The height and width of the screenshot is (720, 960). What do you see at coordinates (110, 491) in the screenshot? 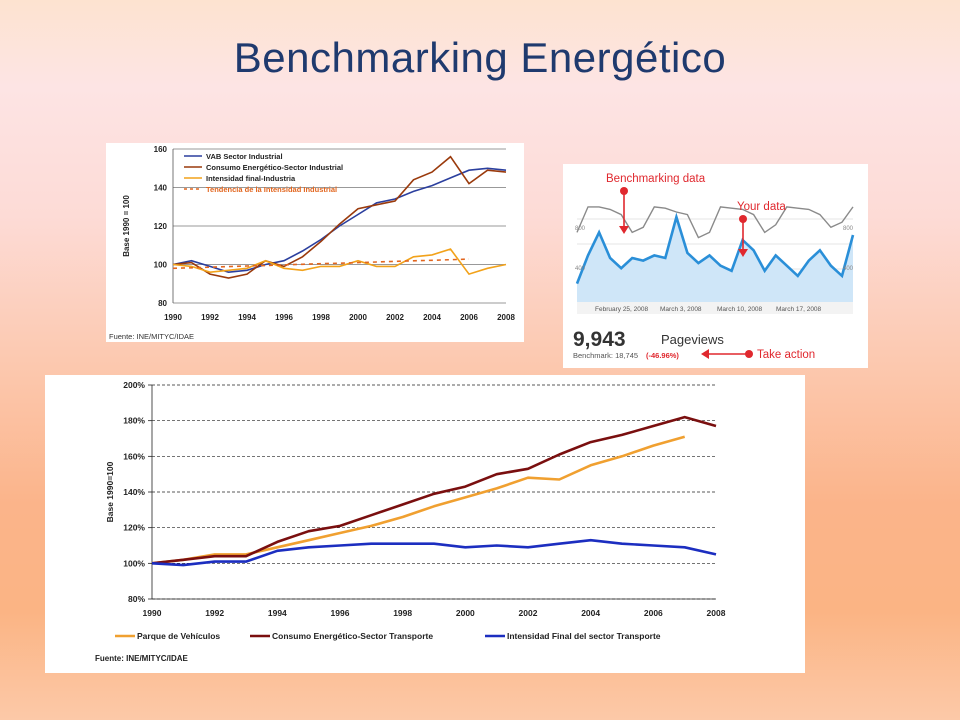
I see `y-axis-label: Base 1990=100` at bounding box center [110, 491].